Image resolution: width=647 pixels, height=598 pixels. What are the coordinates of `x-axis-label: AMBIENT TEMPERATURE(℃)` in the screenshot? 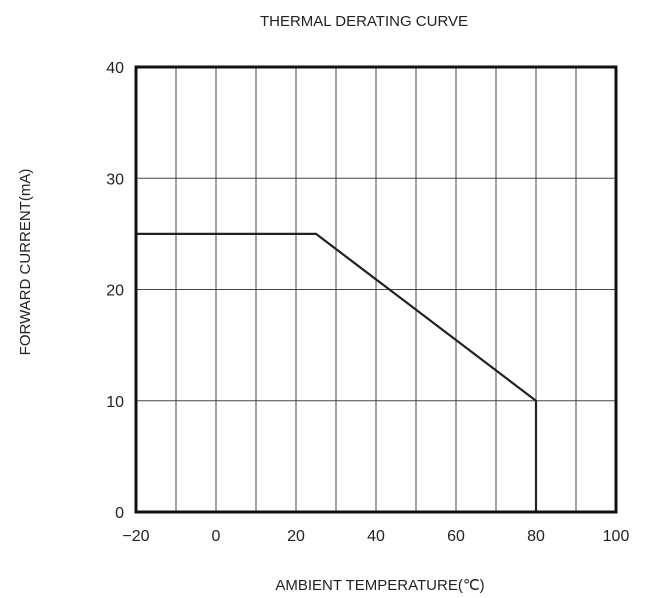 It's located at (379, 585).